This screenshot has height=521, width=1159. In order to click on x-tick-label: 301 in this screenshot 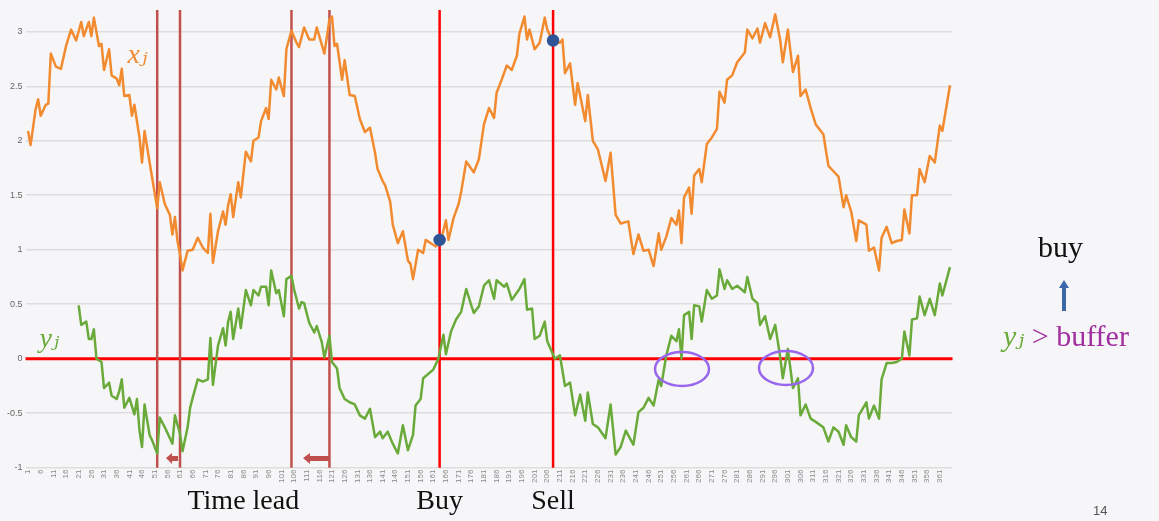, I will do `click(788, 476)`.